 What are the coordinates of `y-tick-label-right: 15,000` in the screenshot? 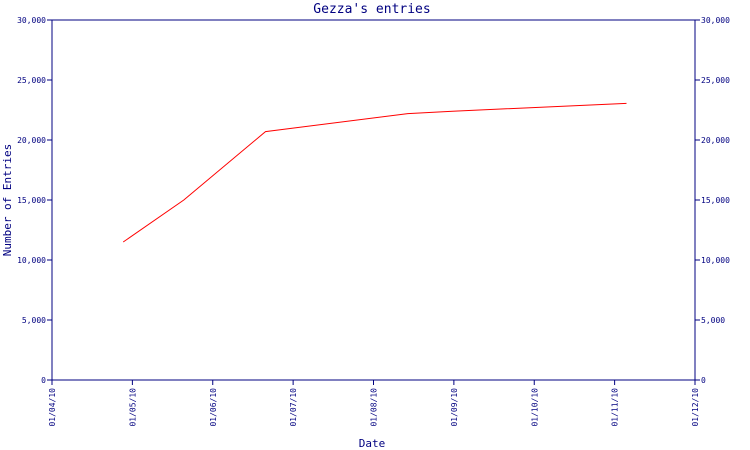 It's located at (715, 200).